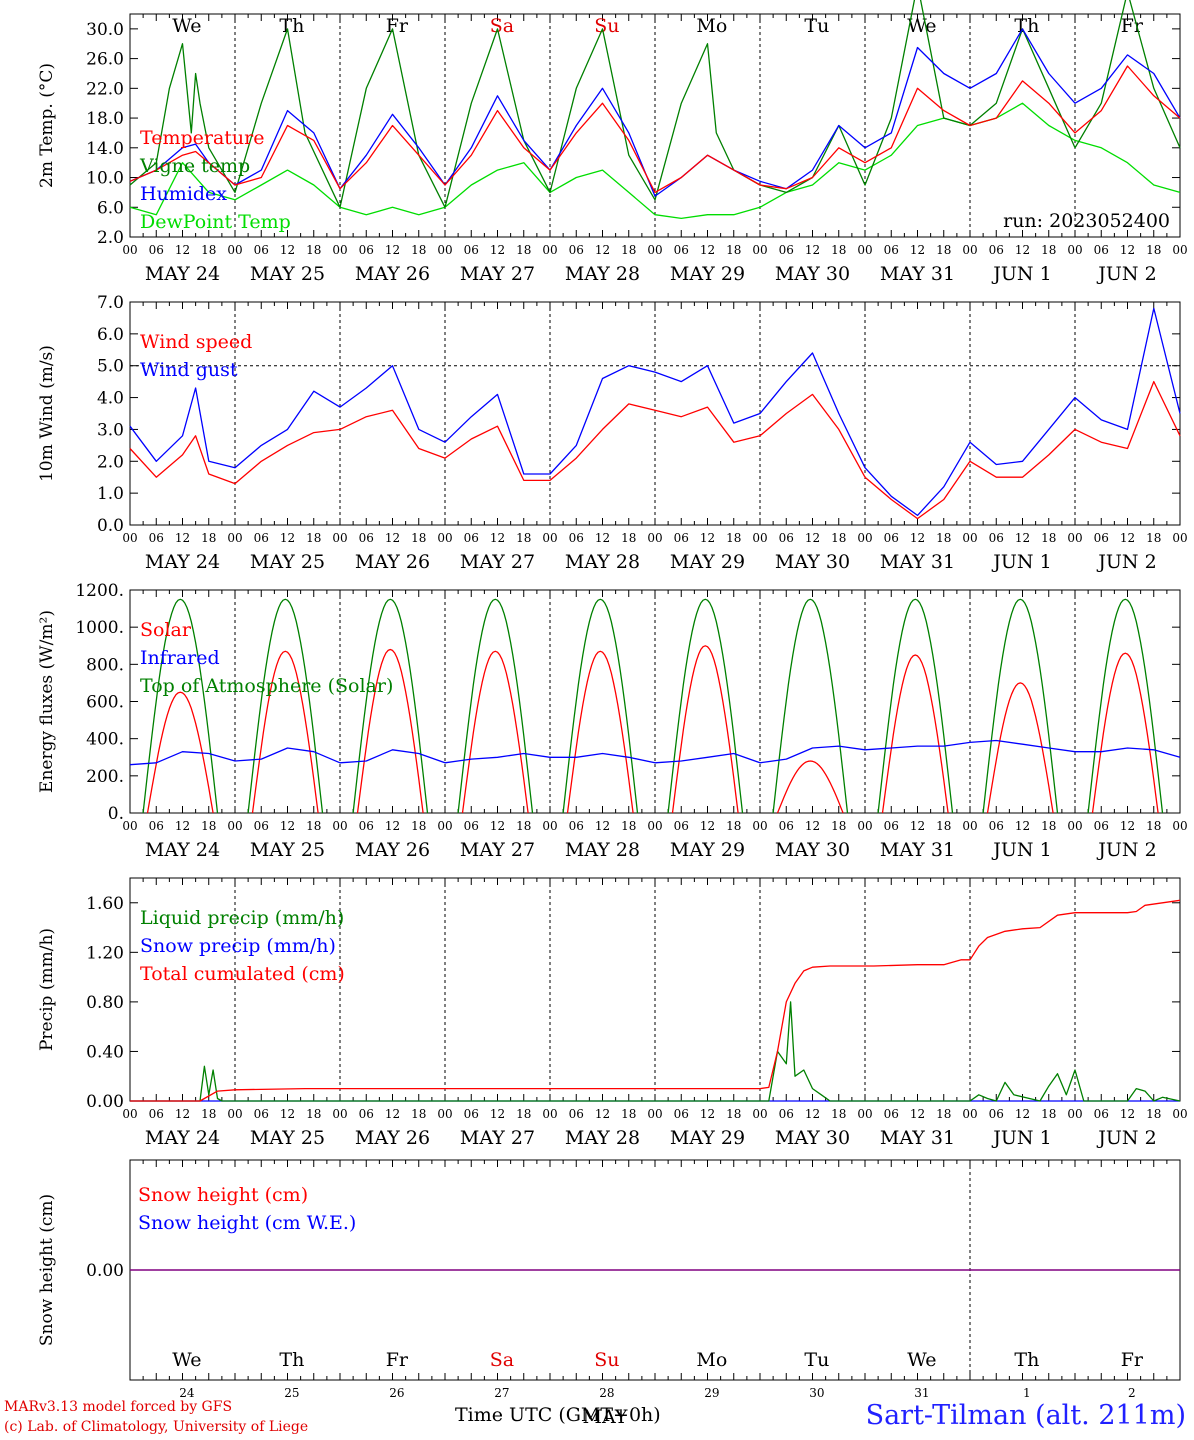 The image size is (1194, 1440). What do you see at coordinates (110, 430) in the screenshot?
I see `y-tick-label: 3.0` at bounding box center [110, 430].